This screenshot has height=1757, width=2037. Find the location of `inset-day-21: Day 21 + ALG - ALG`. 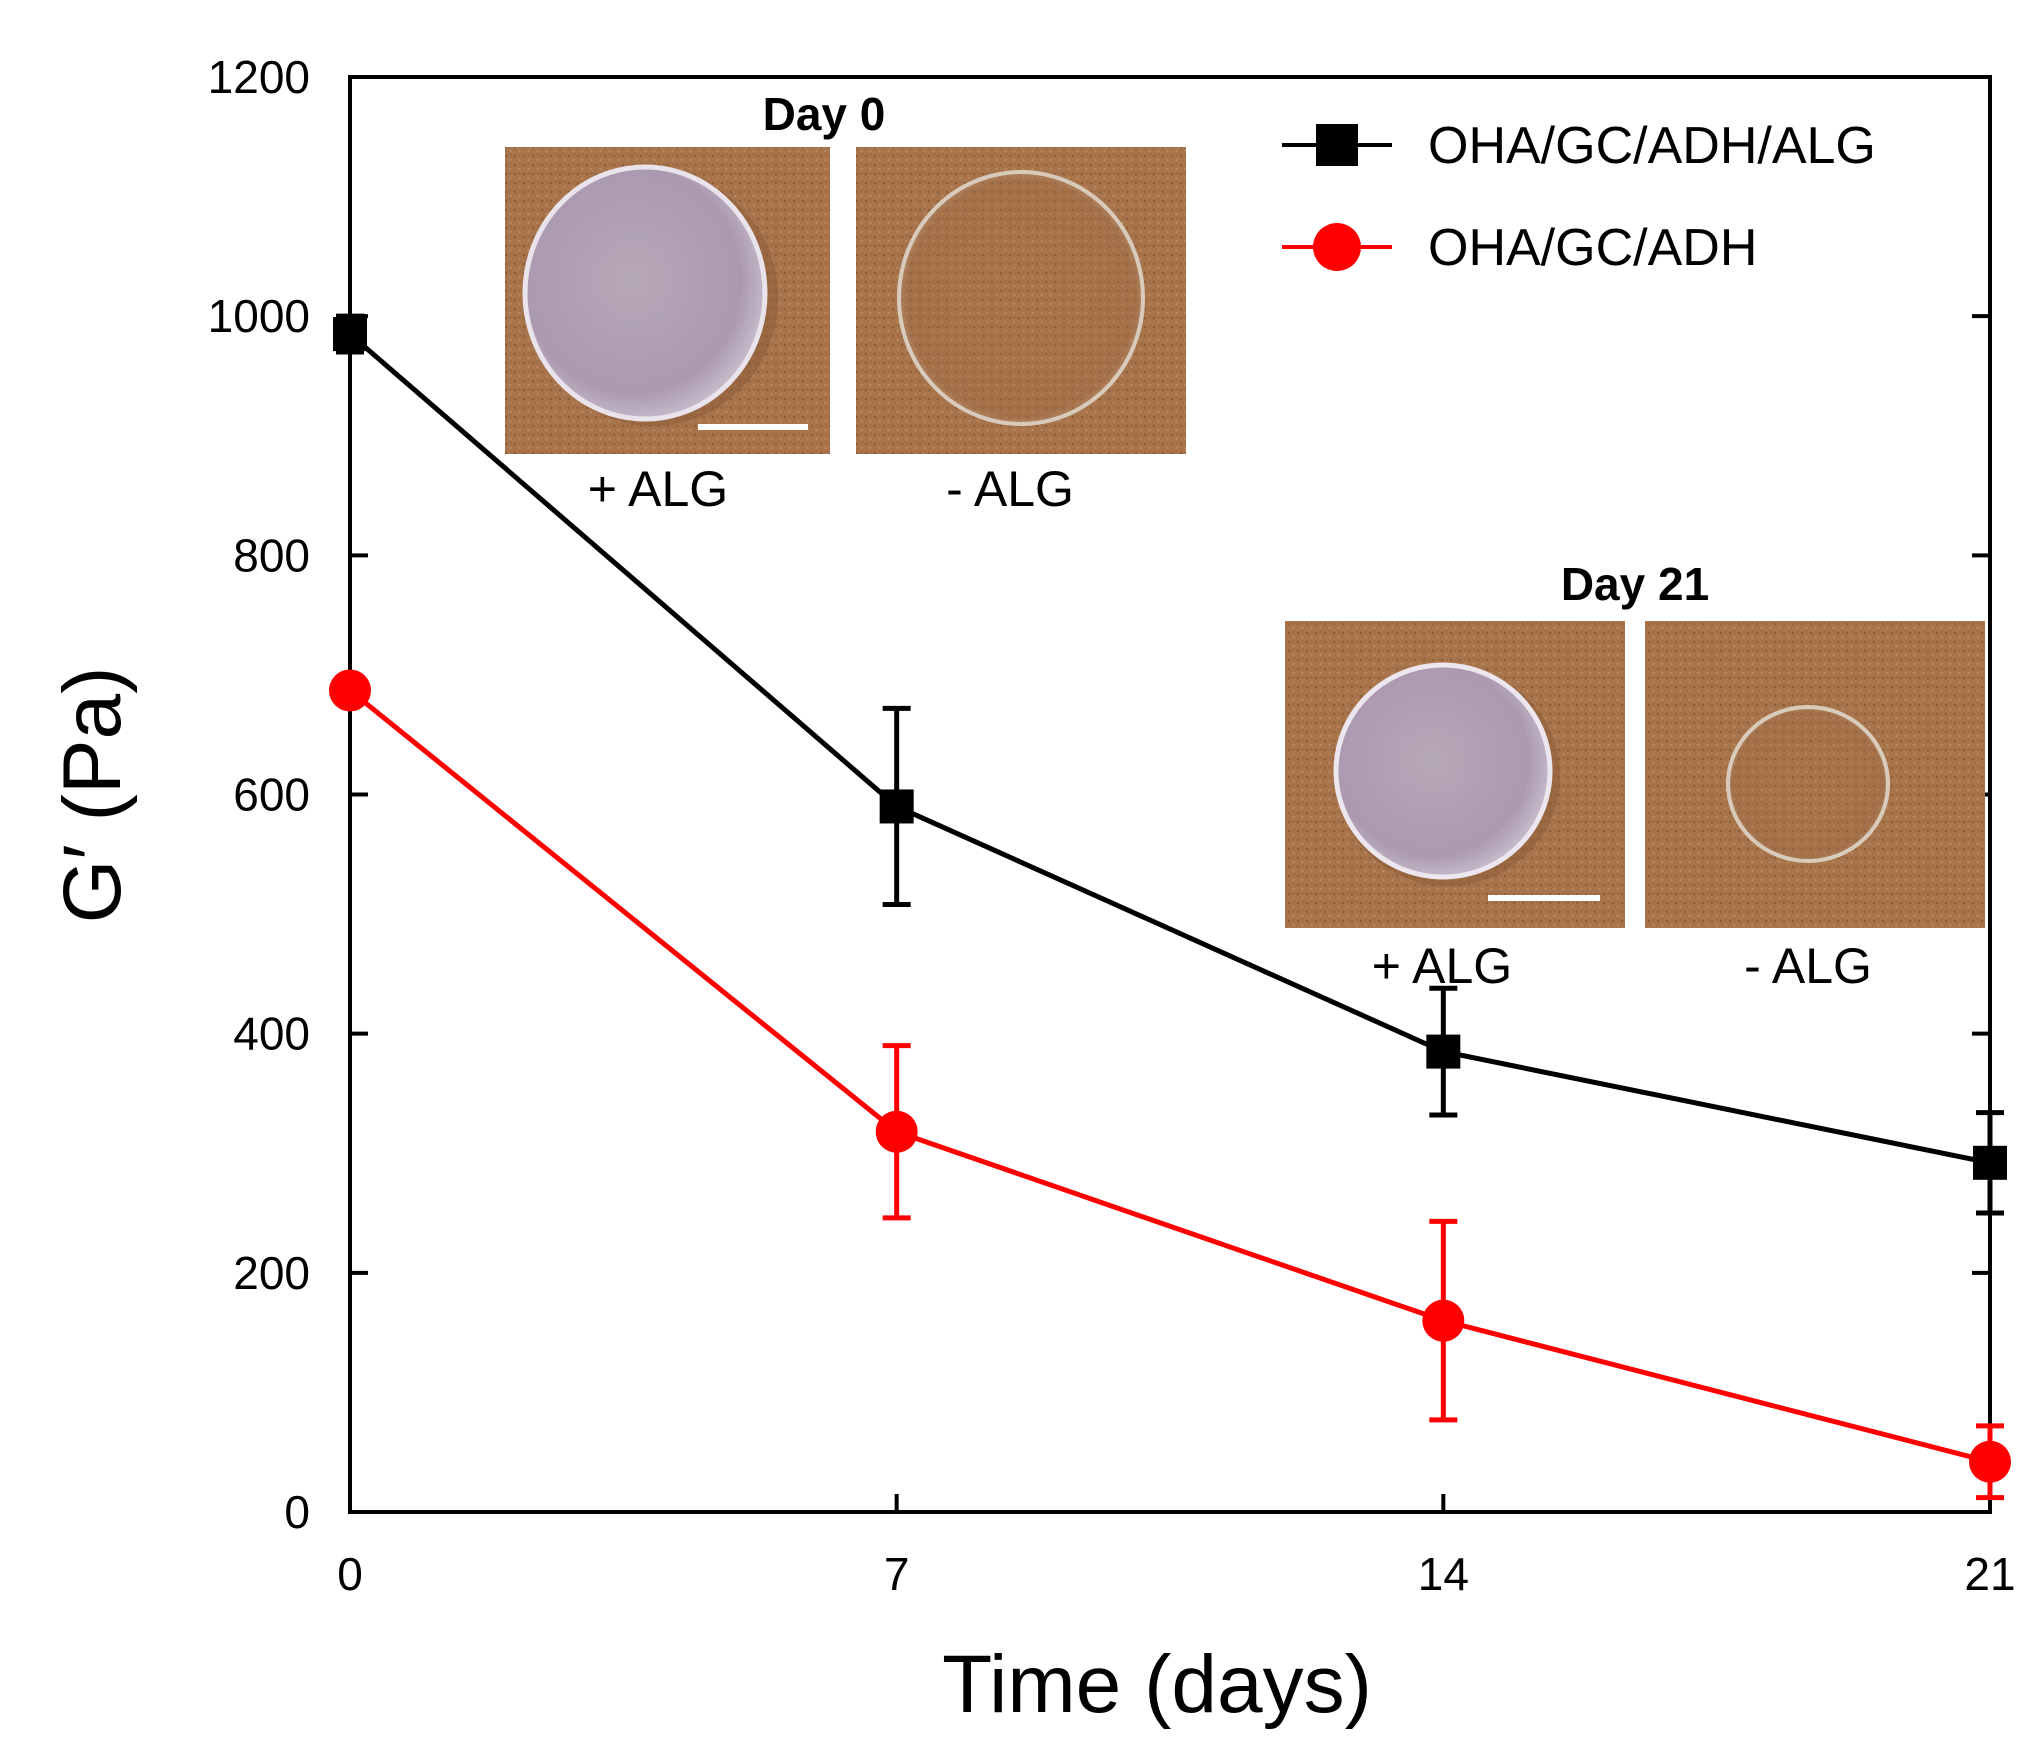

inset-day-21: Day 21 + ALG - ALG is located at coordinates (1635, 776).